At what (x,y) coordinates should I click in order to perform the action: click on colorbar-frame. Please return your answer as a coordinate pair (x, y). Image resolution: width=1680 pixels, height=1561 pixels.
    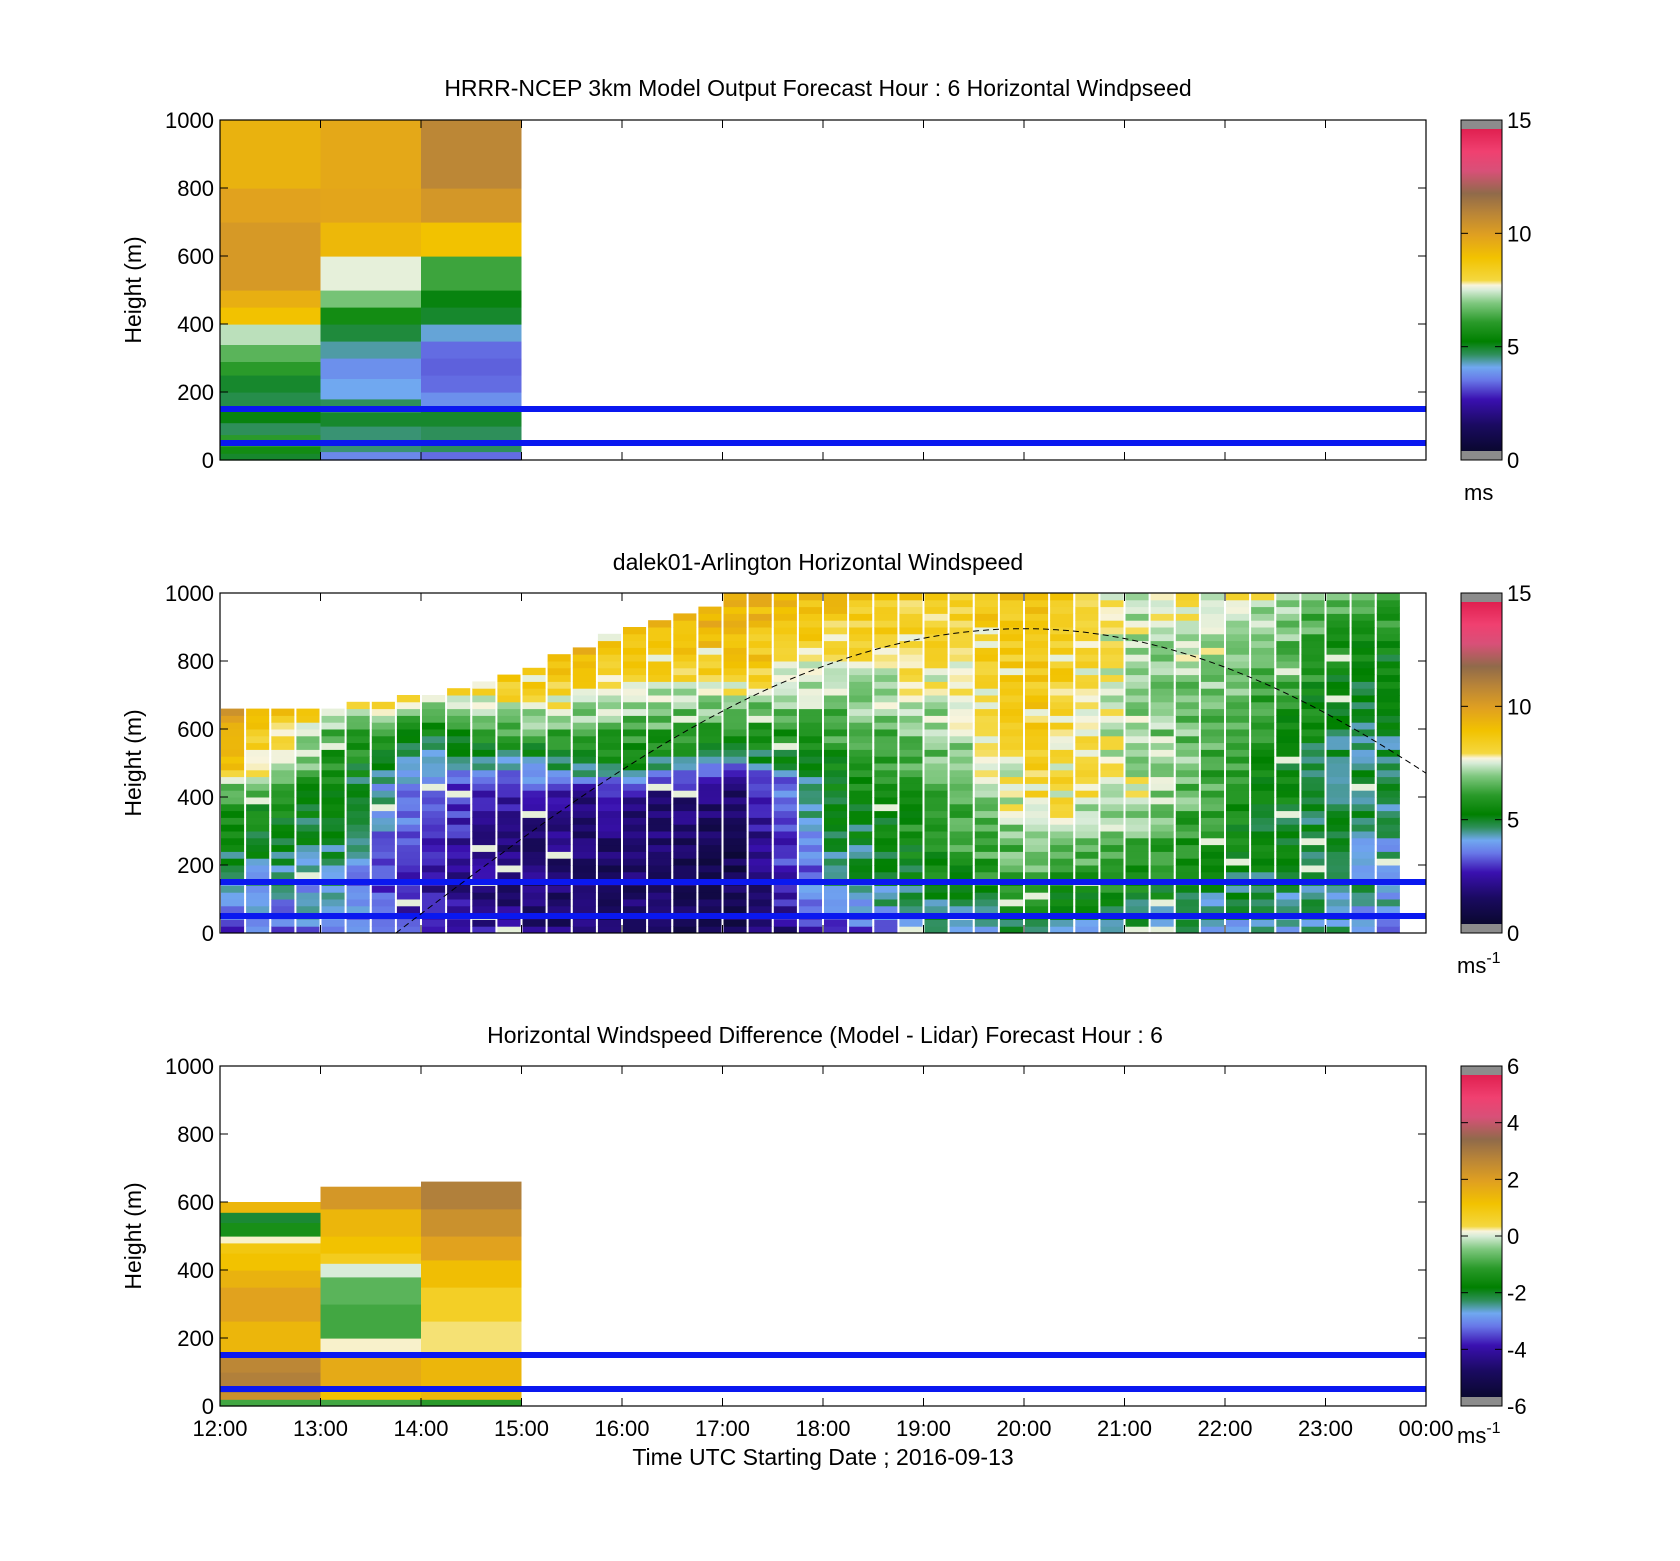
    Looking at the image, I should click on (1481, 290).